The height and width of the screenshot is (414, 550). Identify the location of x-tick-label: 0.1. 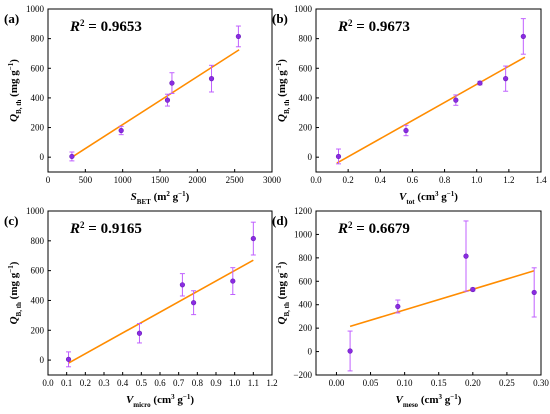
(66, 383).